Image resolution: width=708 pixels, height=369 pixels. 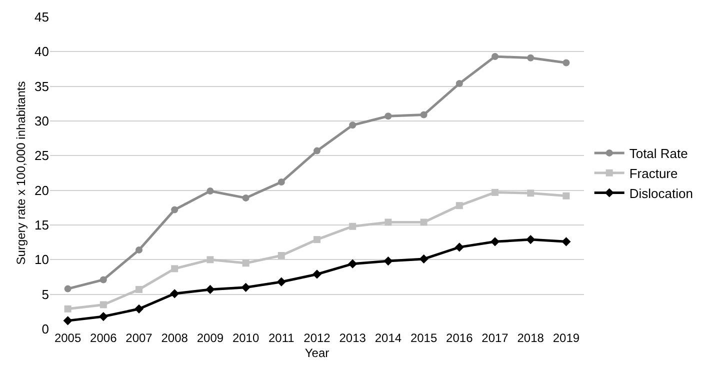 What do you see at coordinates (45, 329) in the screenshot?
I see `y-tick-label: 0` at bounding box center [45, 329].